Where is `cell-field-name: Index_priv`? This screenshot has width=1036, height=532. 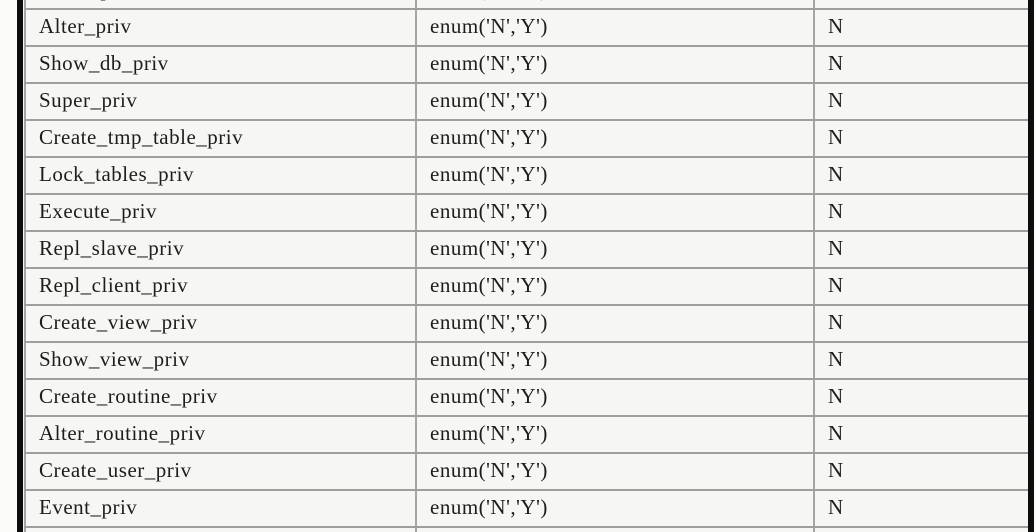
cell-field-name: Index_priv is located at coordinates (219, 4).